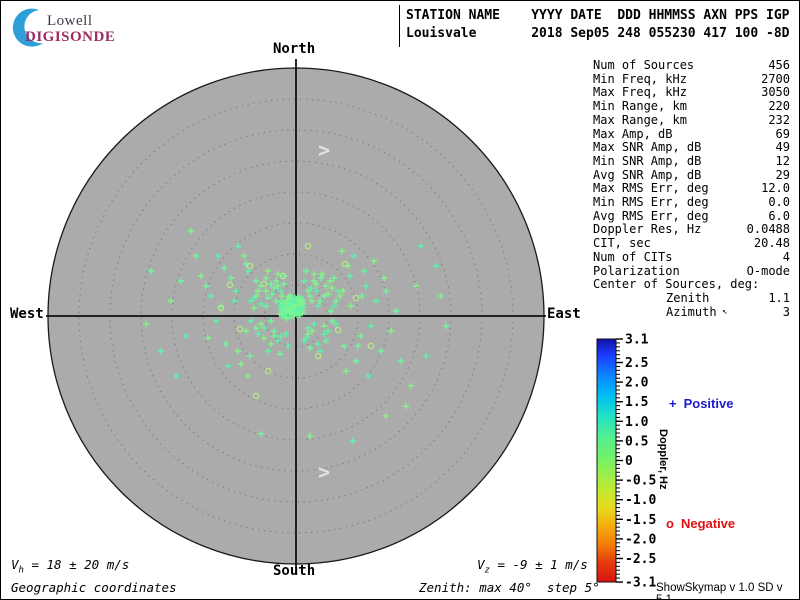 This screenshot has width=800, height=600. I want to click on colorbar-tick-label: 0, so click(629, 461).